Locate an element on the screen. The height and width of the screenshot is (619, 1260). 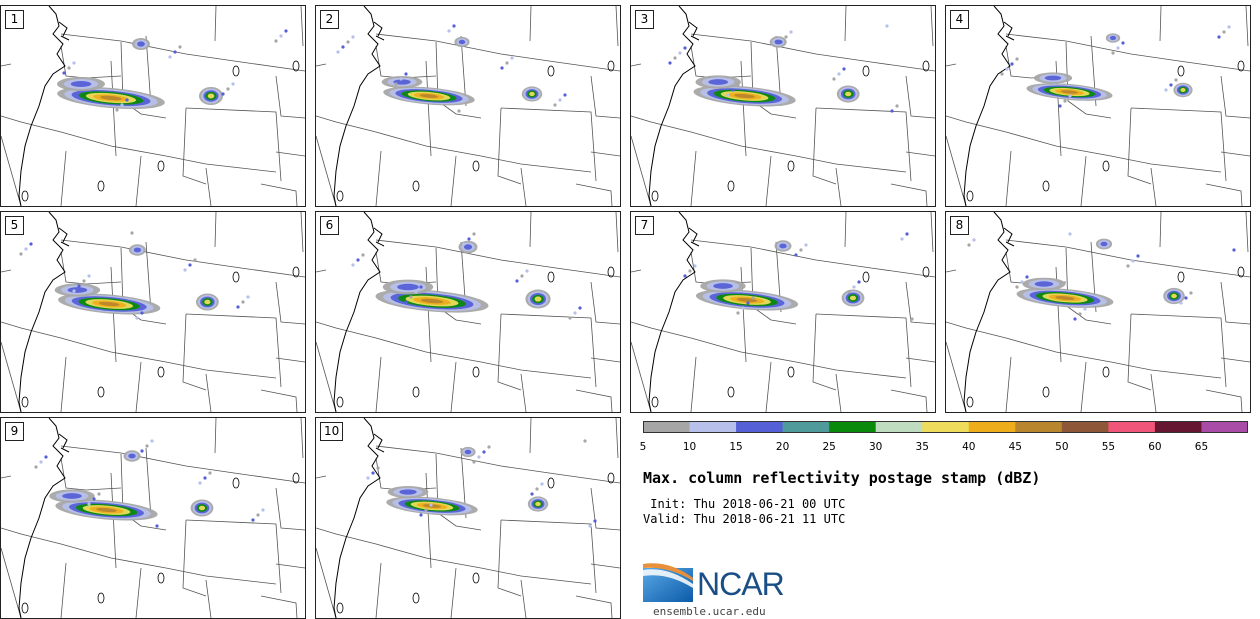
colorbar-tick-label: 15 is located at coordinates (736, 447).